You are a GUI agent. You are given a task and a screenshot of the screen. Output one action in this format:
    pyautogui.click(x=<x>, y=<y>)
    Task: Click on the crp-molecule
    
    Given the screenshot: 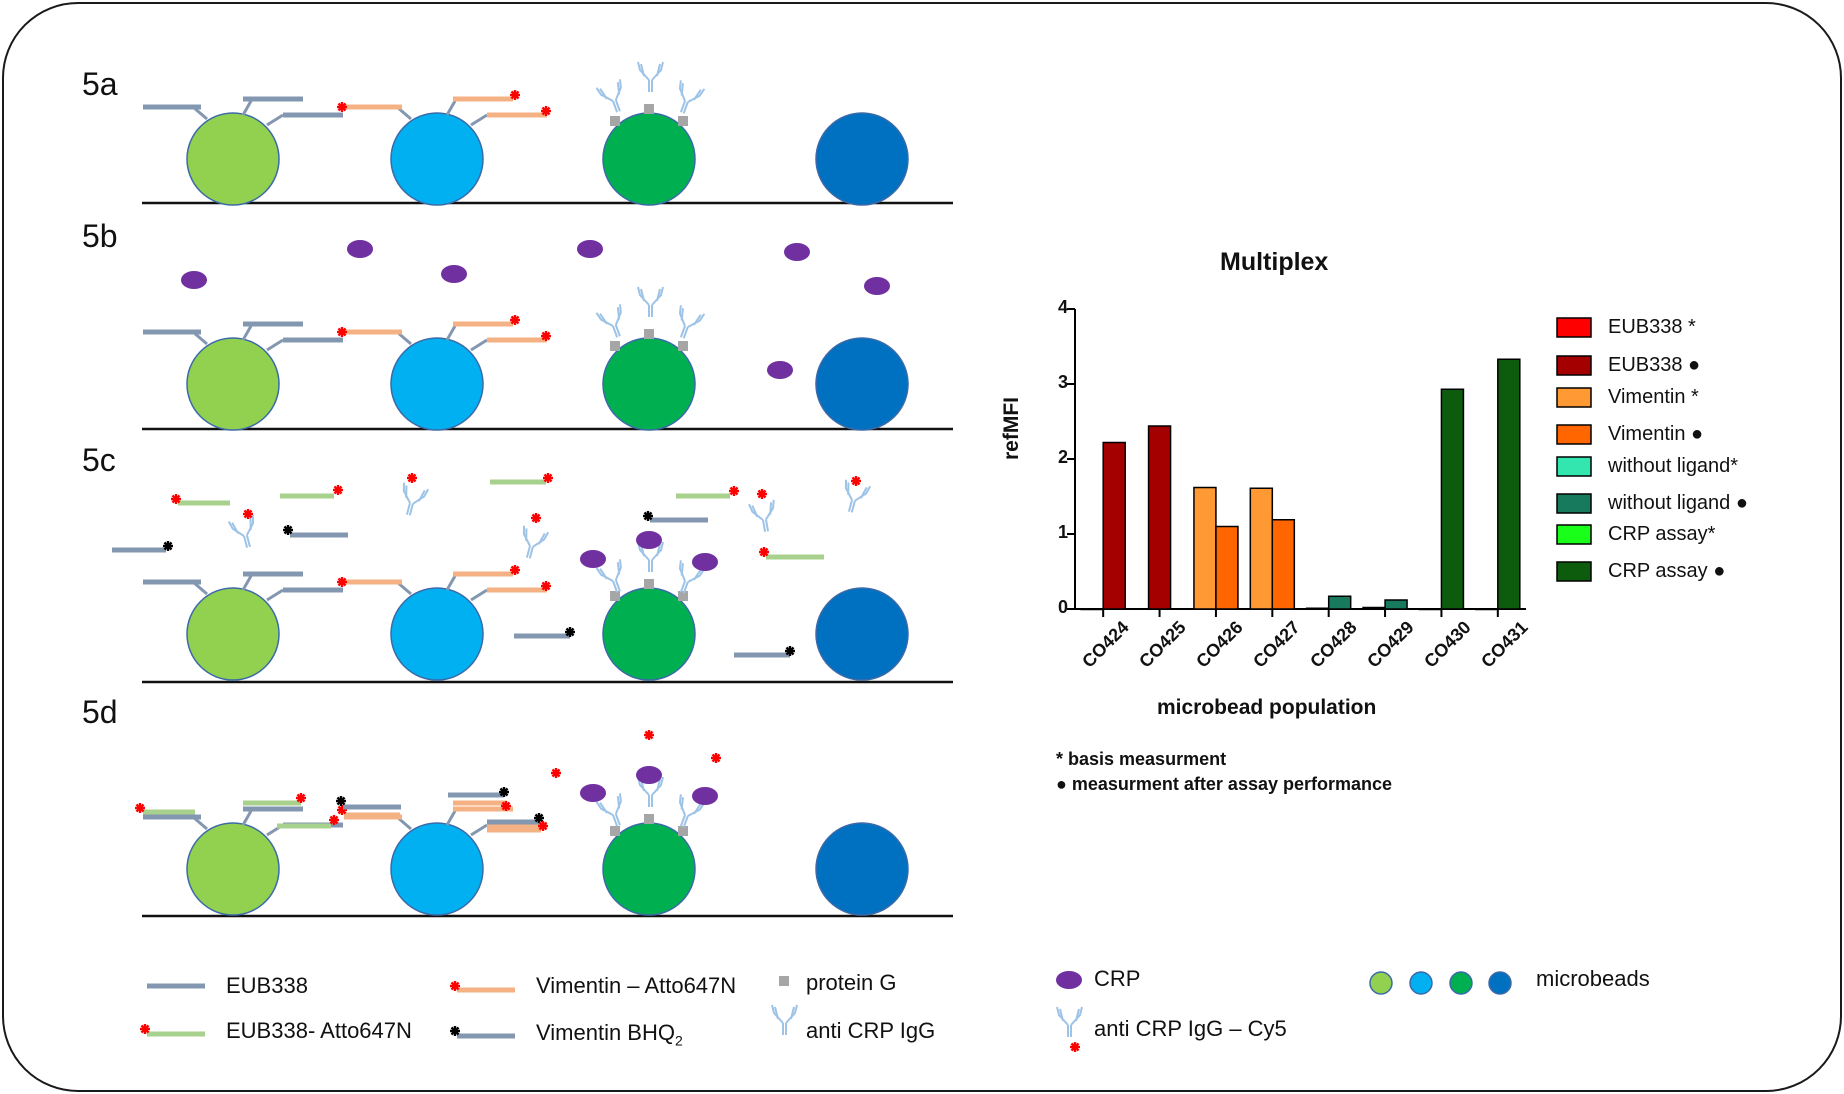 What is the action you would take?
    pyautogui.click(x=590, y=249)
    